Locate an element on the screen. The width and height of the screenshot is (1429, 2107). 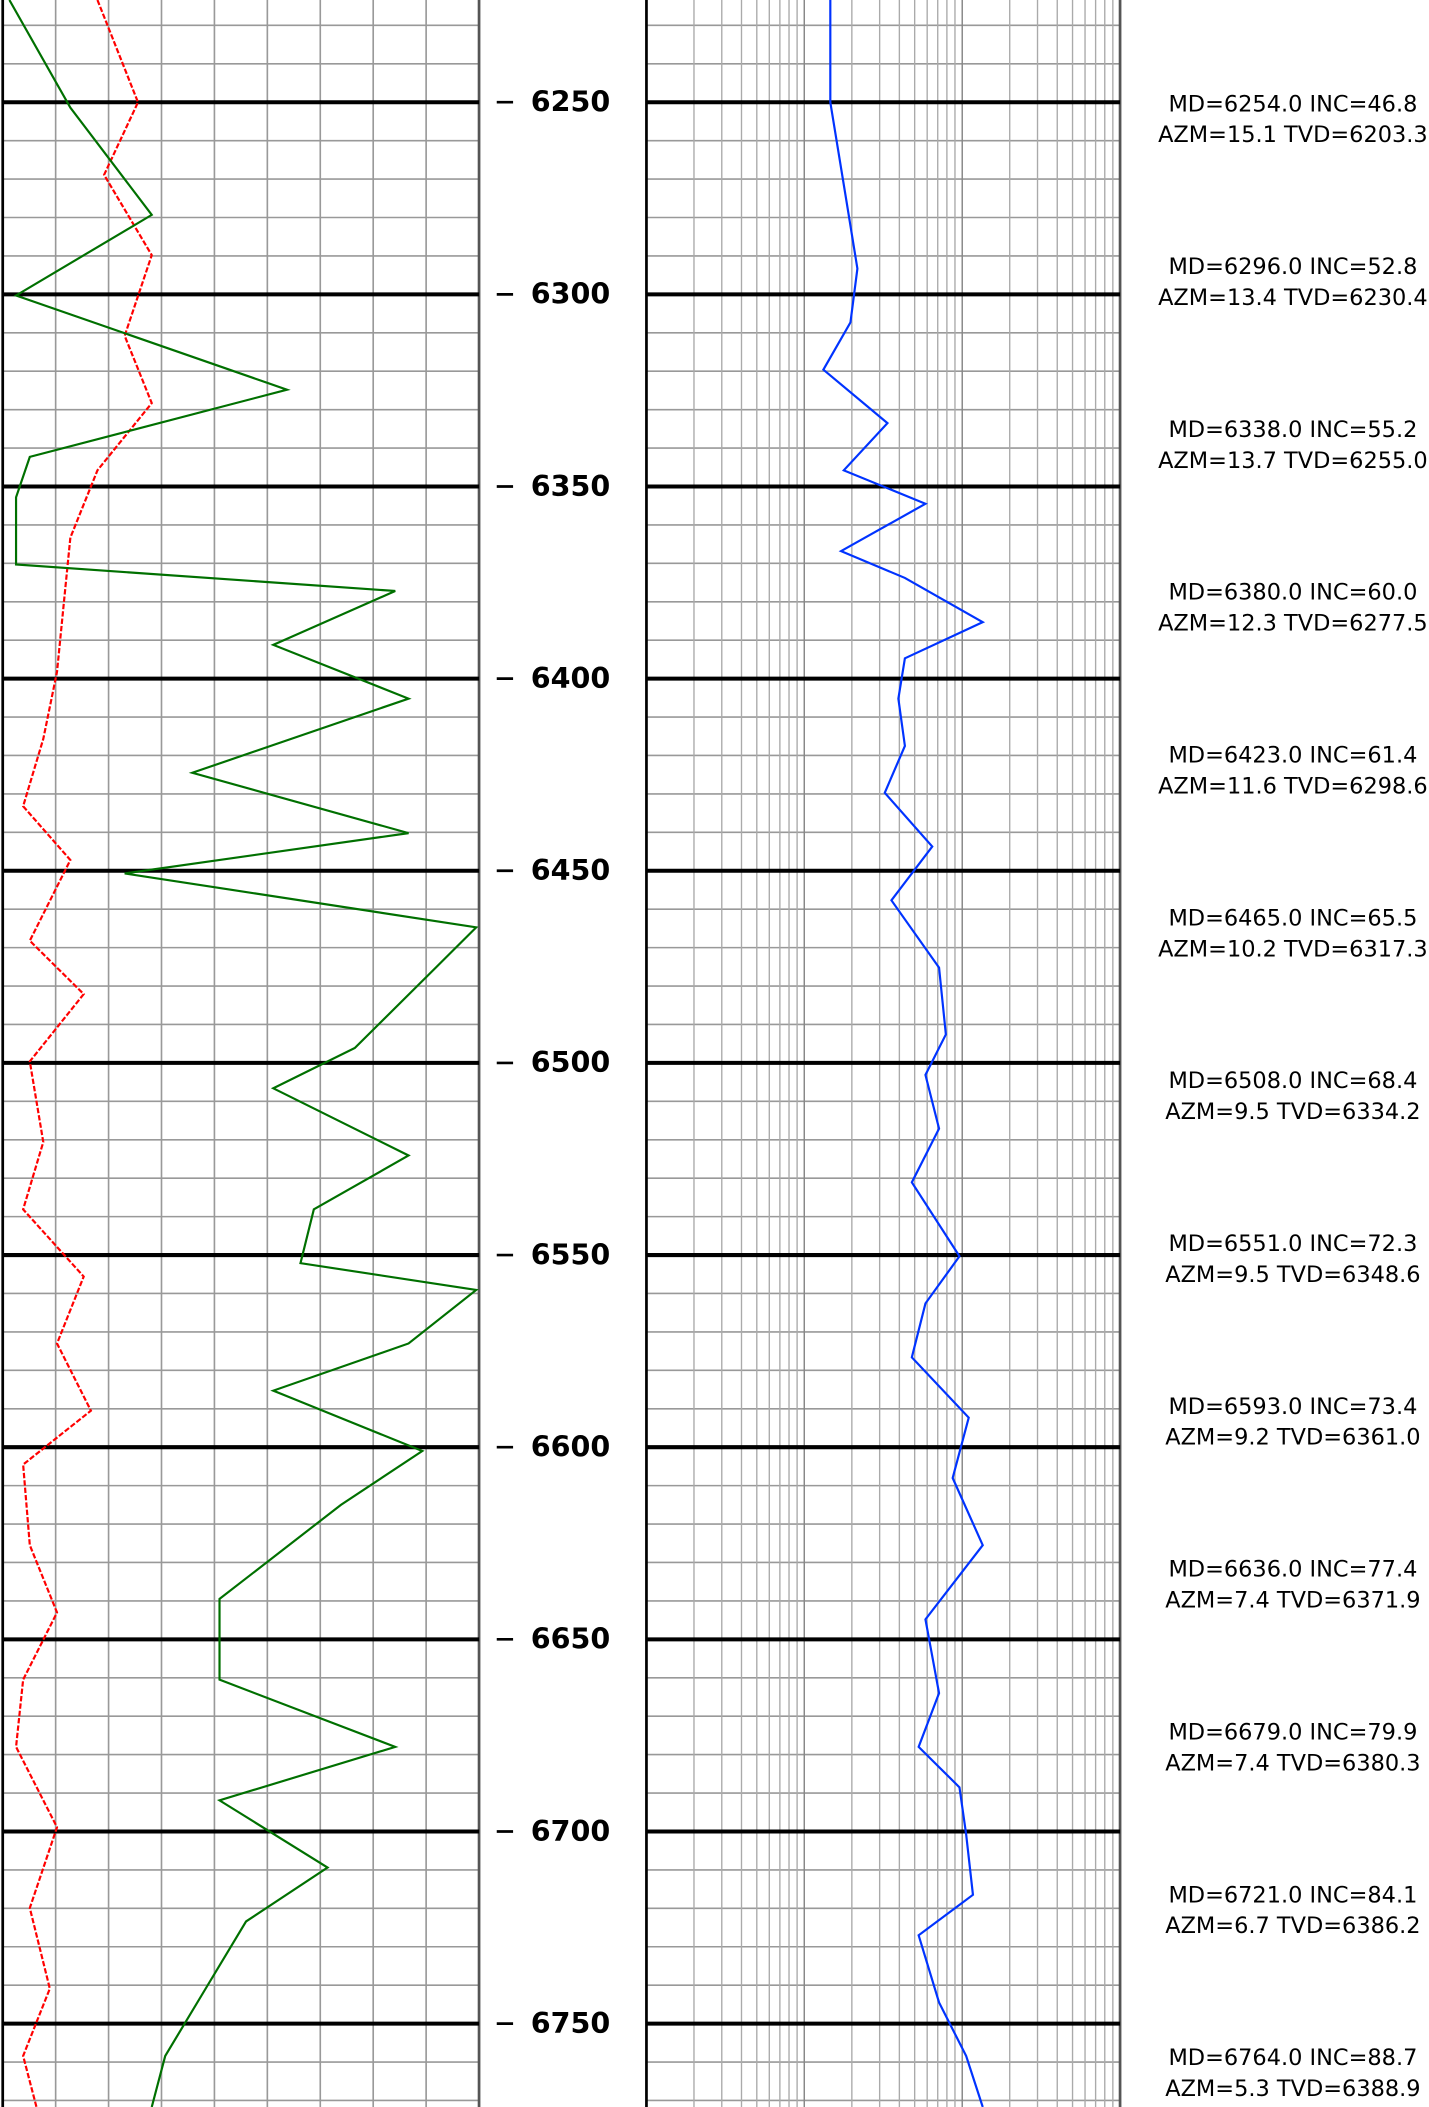
station-annotation: AZM=12.3 TVD=6277.5 is located at coordinates (1293, 624).